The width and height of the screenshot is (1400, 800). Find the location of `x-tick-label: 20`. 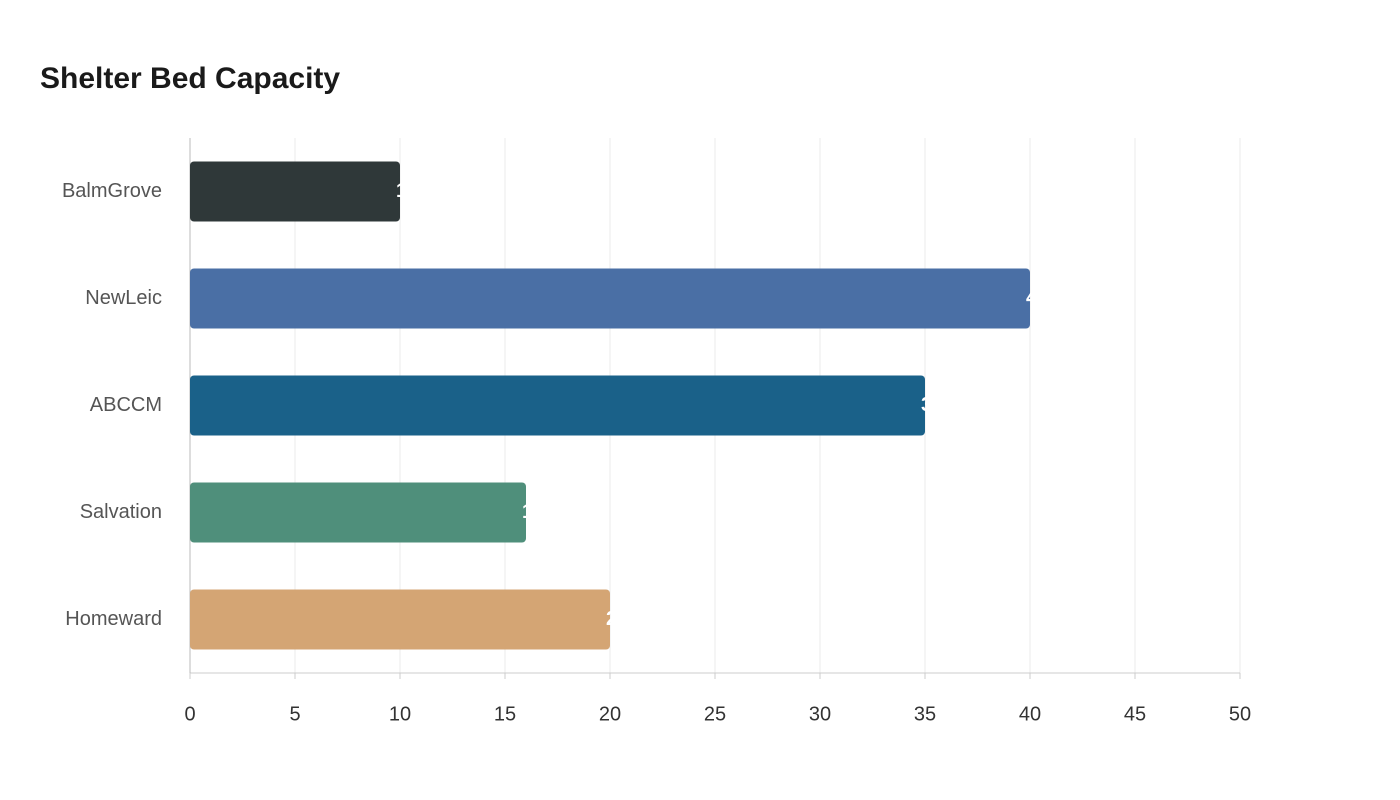

x-tick-label: 20 is located at coordinates (610, 714).